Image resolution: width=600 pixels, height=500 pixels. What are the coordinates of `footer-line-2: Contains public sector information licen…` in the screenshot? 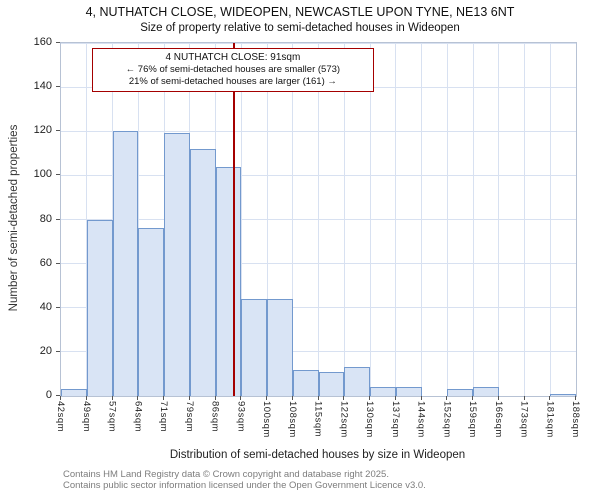 It's located at (244, 485).